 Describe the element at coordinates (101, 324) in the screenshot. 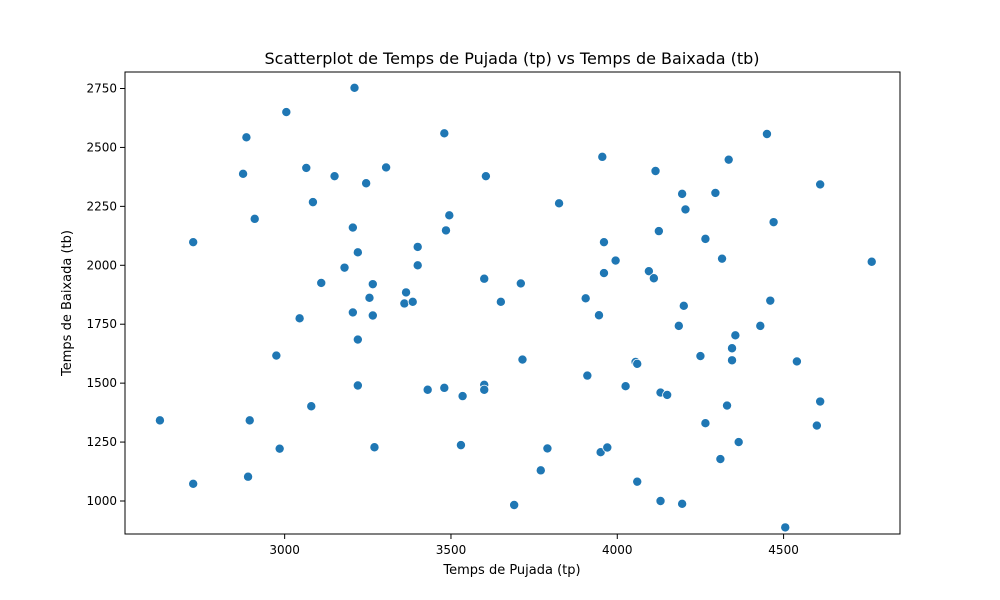

I see `y-tick-label: 1750` at that location.